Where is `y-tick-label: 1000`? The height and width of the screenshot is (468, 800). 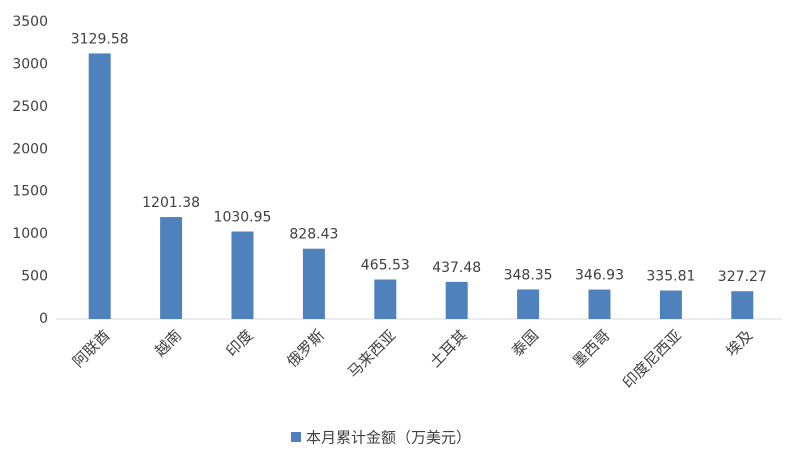
y-tick-label: 1000 is located at coordinates (30, 234).